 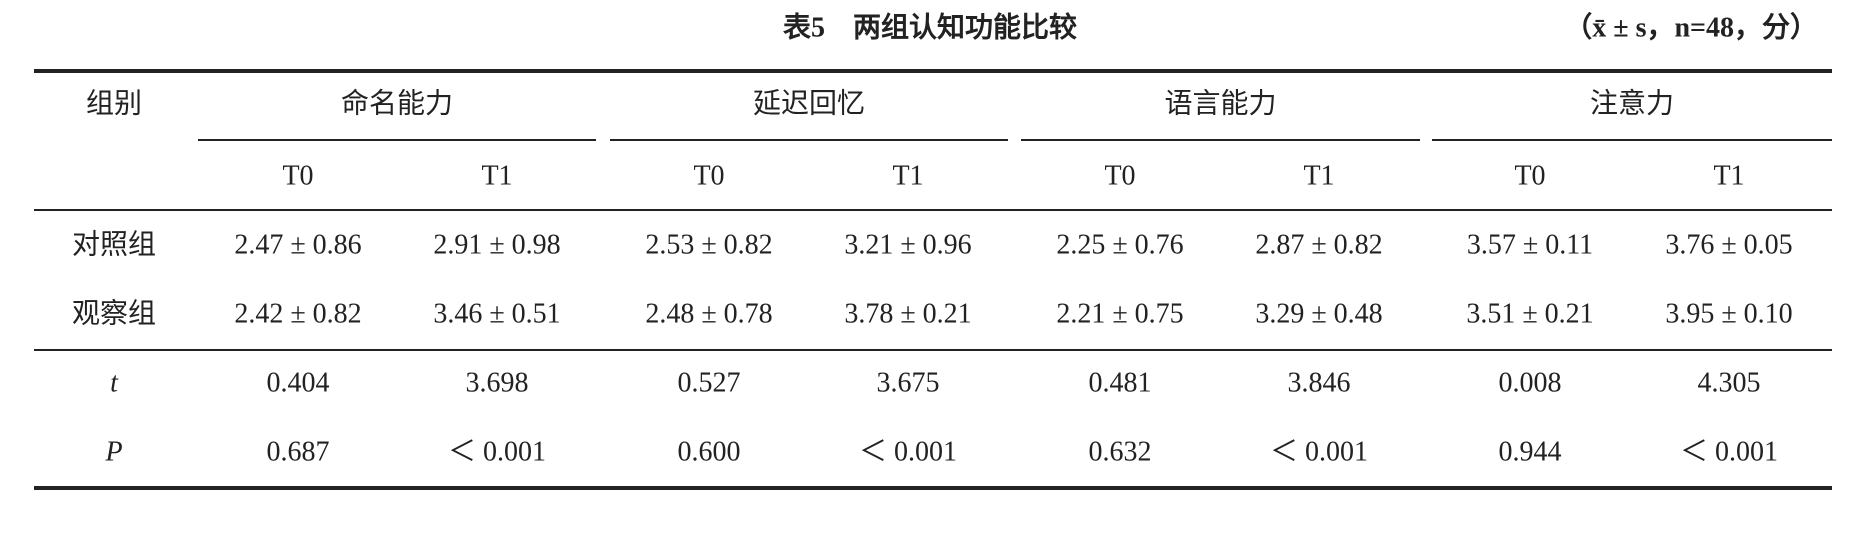 I want to click on cell: 2.42 ± 0.82, so click(x=297, y=313).